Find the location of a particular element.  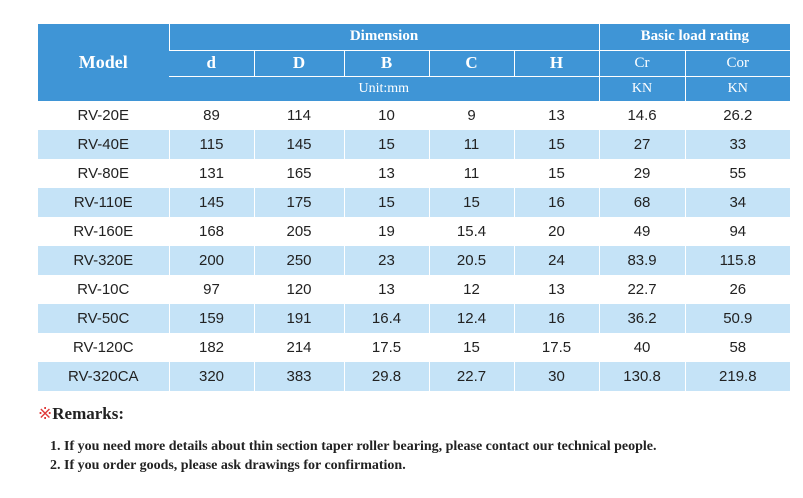

dim-d-header: d is located at coordinates (211, 63).